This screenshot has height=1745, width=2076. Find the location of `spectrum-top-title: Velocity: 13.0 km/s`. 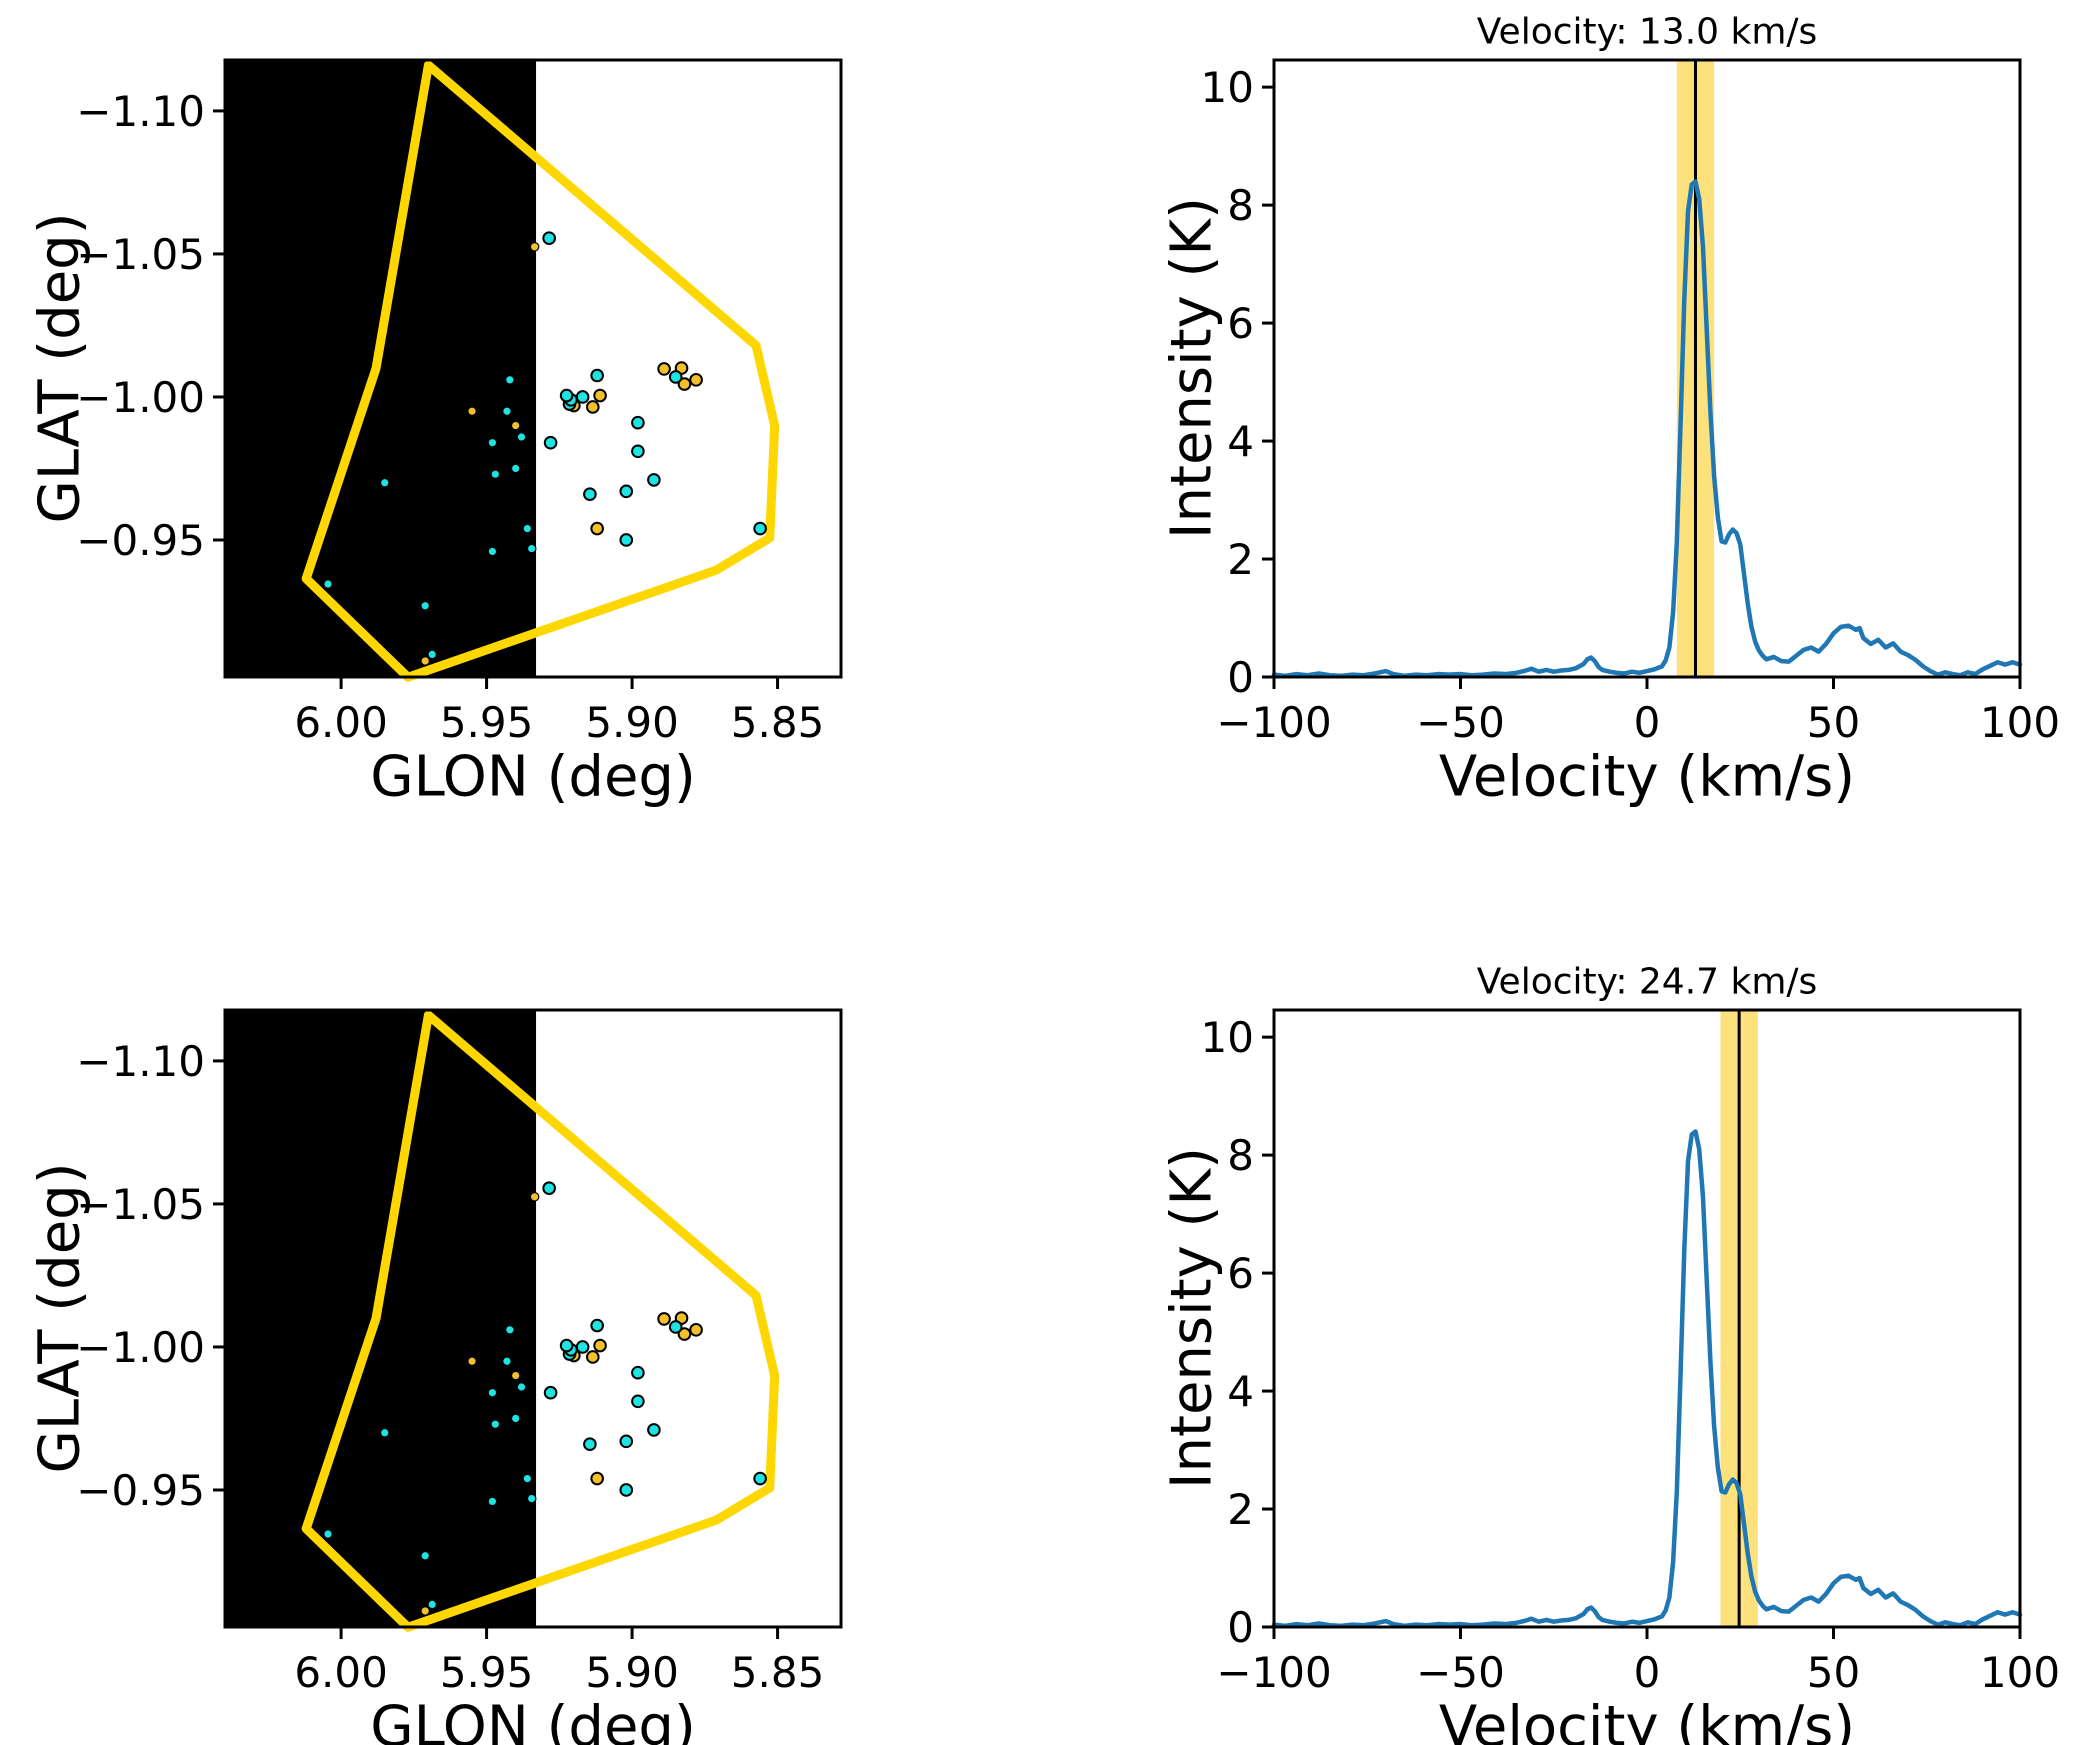

spectrum-top-title: Velocity: 13.0 km/s is located at coordinates (1647, 32).